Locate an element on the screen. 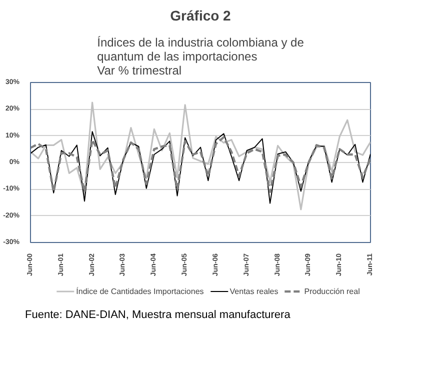  legend-label: Ventas reales is located at coordinates (254, 291).